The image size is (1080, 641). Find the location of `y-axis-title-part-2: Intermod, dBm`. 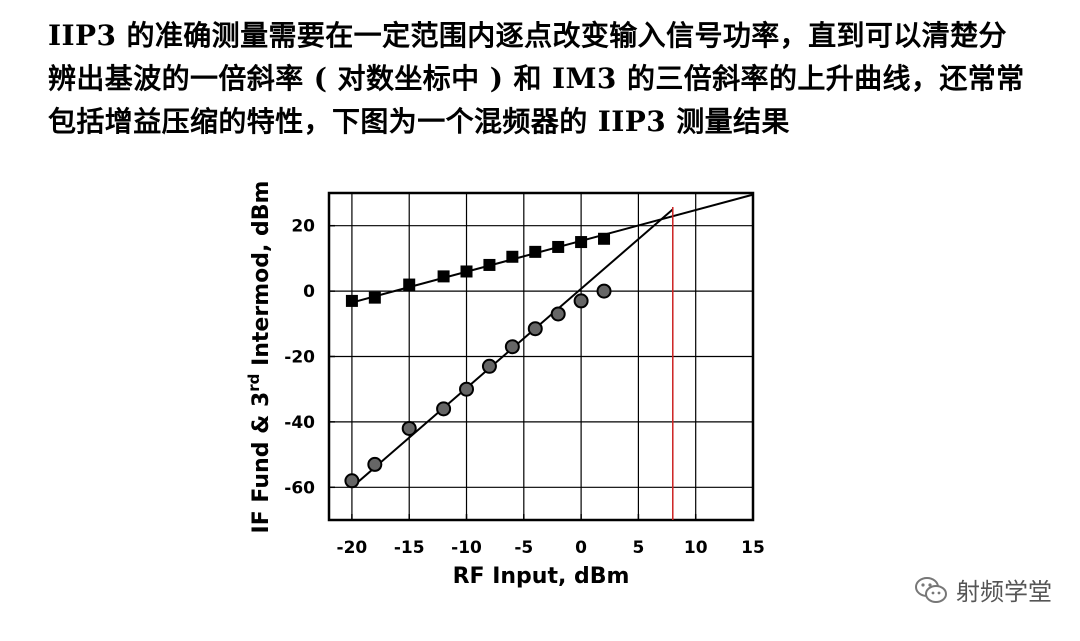

y-axis-title-part-2: Intermod, dBm is located at coordinates (261, 277).